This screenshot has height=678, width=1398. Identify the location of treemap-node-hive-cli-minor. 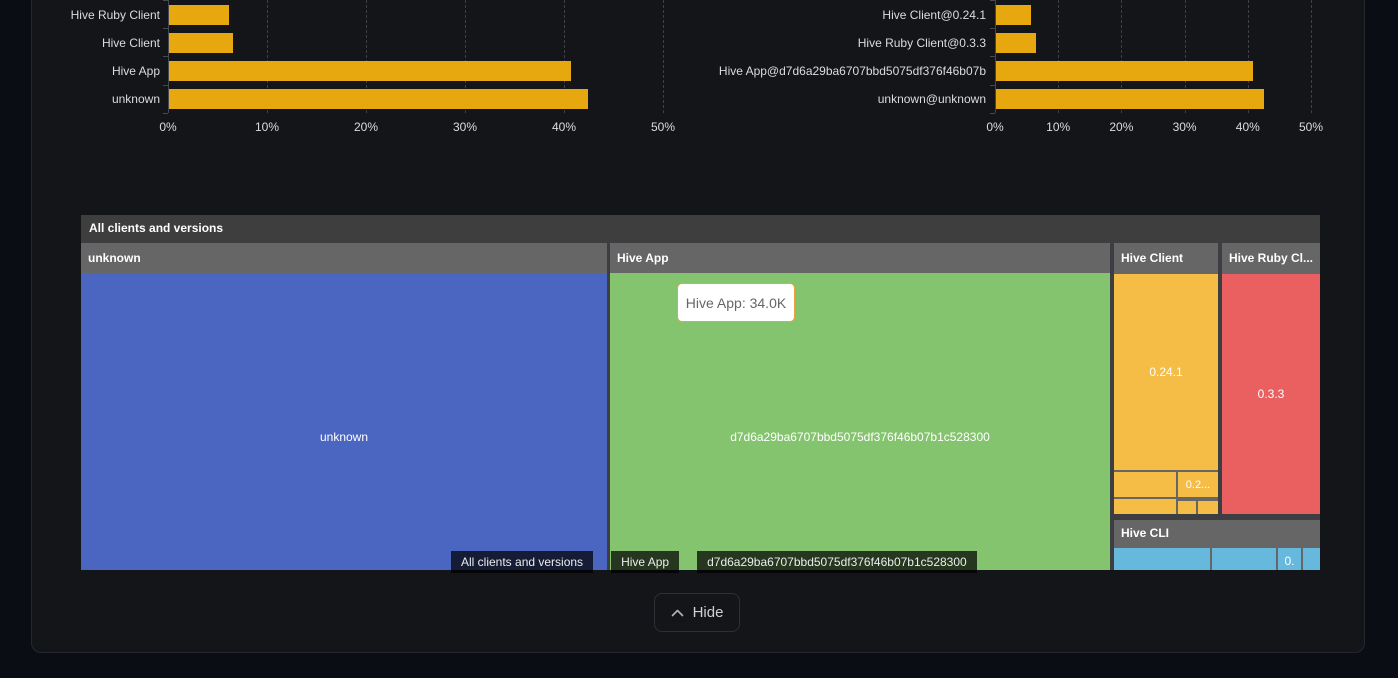
(1311, 559).